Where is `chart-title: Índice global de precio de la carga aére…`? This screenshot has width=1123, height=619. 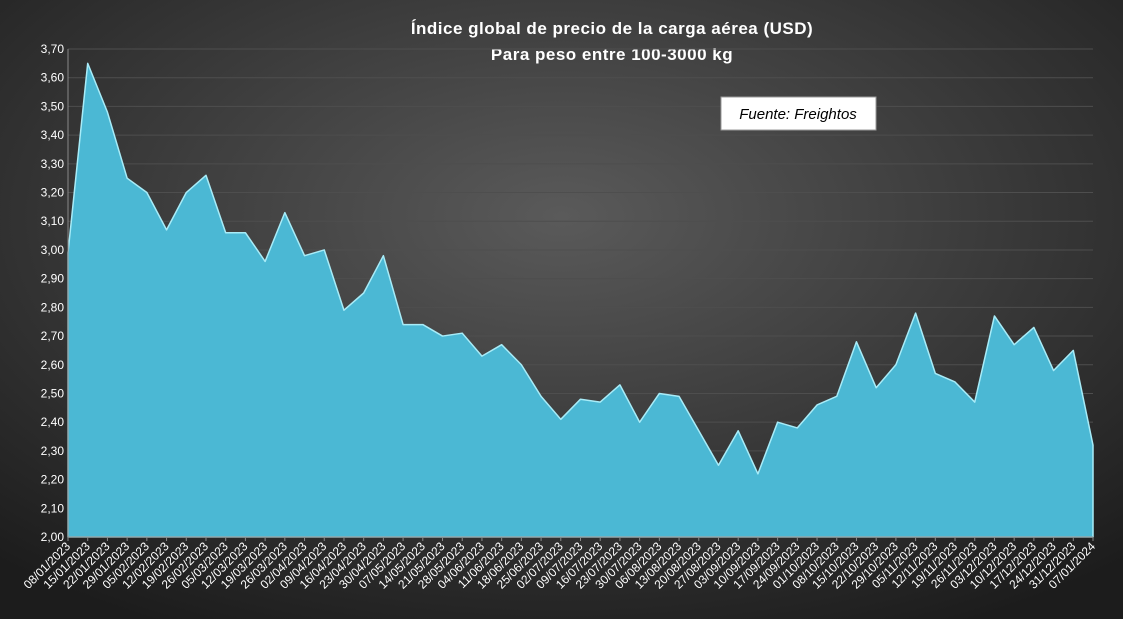 chart-title: Índice global de precio de la carga aére… is located at coordinates (612, 28).